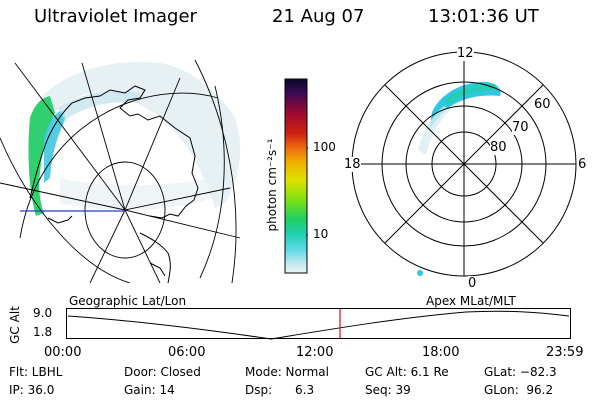 This screenshot has width=600, height=400. What do you see at coordinates (32, 390) in the screenshot?
I see `ip-status: IP: 36.0` at bounding box center [32, 390].